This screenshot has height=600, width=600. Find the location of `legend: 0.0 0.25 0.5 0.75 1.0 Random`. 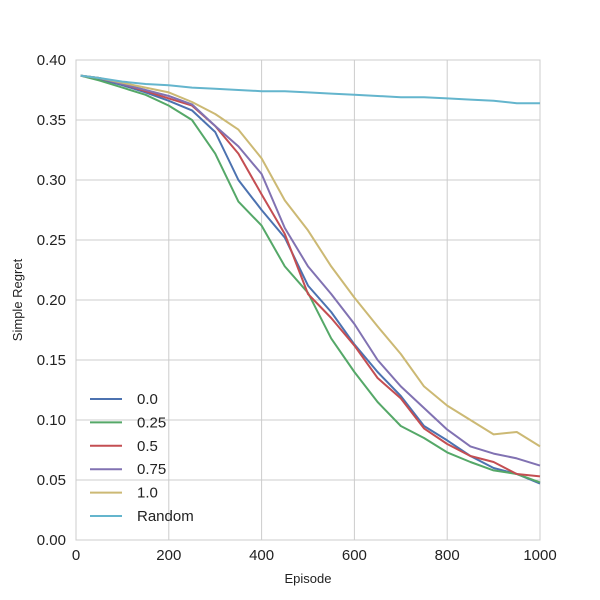

legend: 0.0 0.25 0.5 0.75 1.0 Random is located at coordinates (142, 458).